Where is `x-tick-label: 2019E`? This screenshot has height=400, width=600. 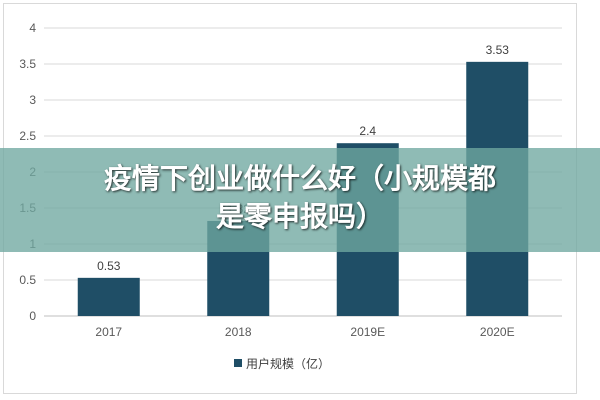
x-tick-label: 2019E is located at coordinates (367, 332).